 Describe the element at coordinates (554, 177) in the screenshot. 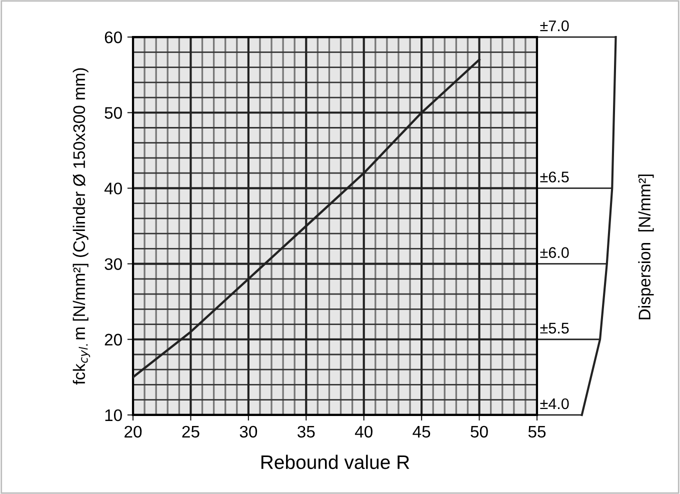

I see `text: ±6.5` at that location.